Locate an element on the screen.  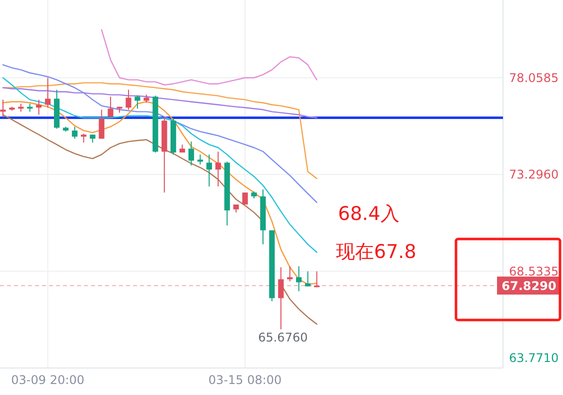
ref-line-label: 67.8290 is located at coordinates (529, 286).